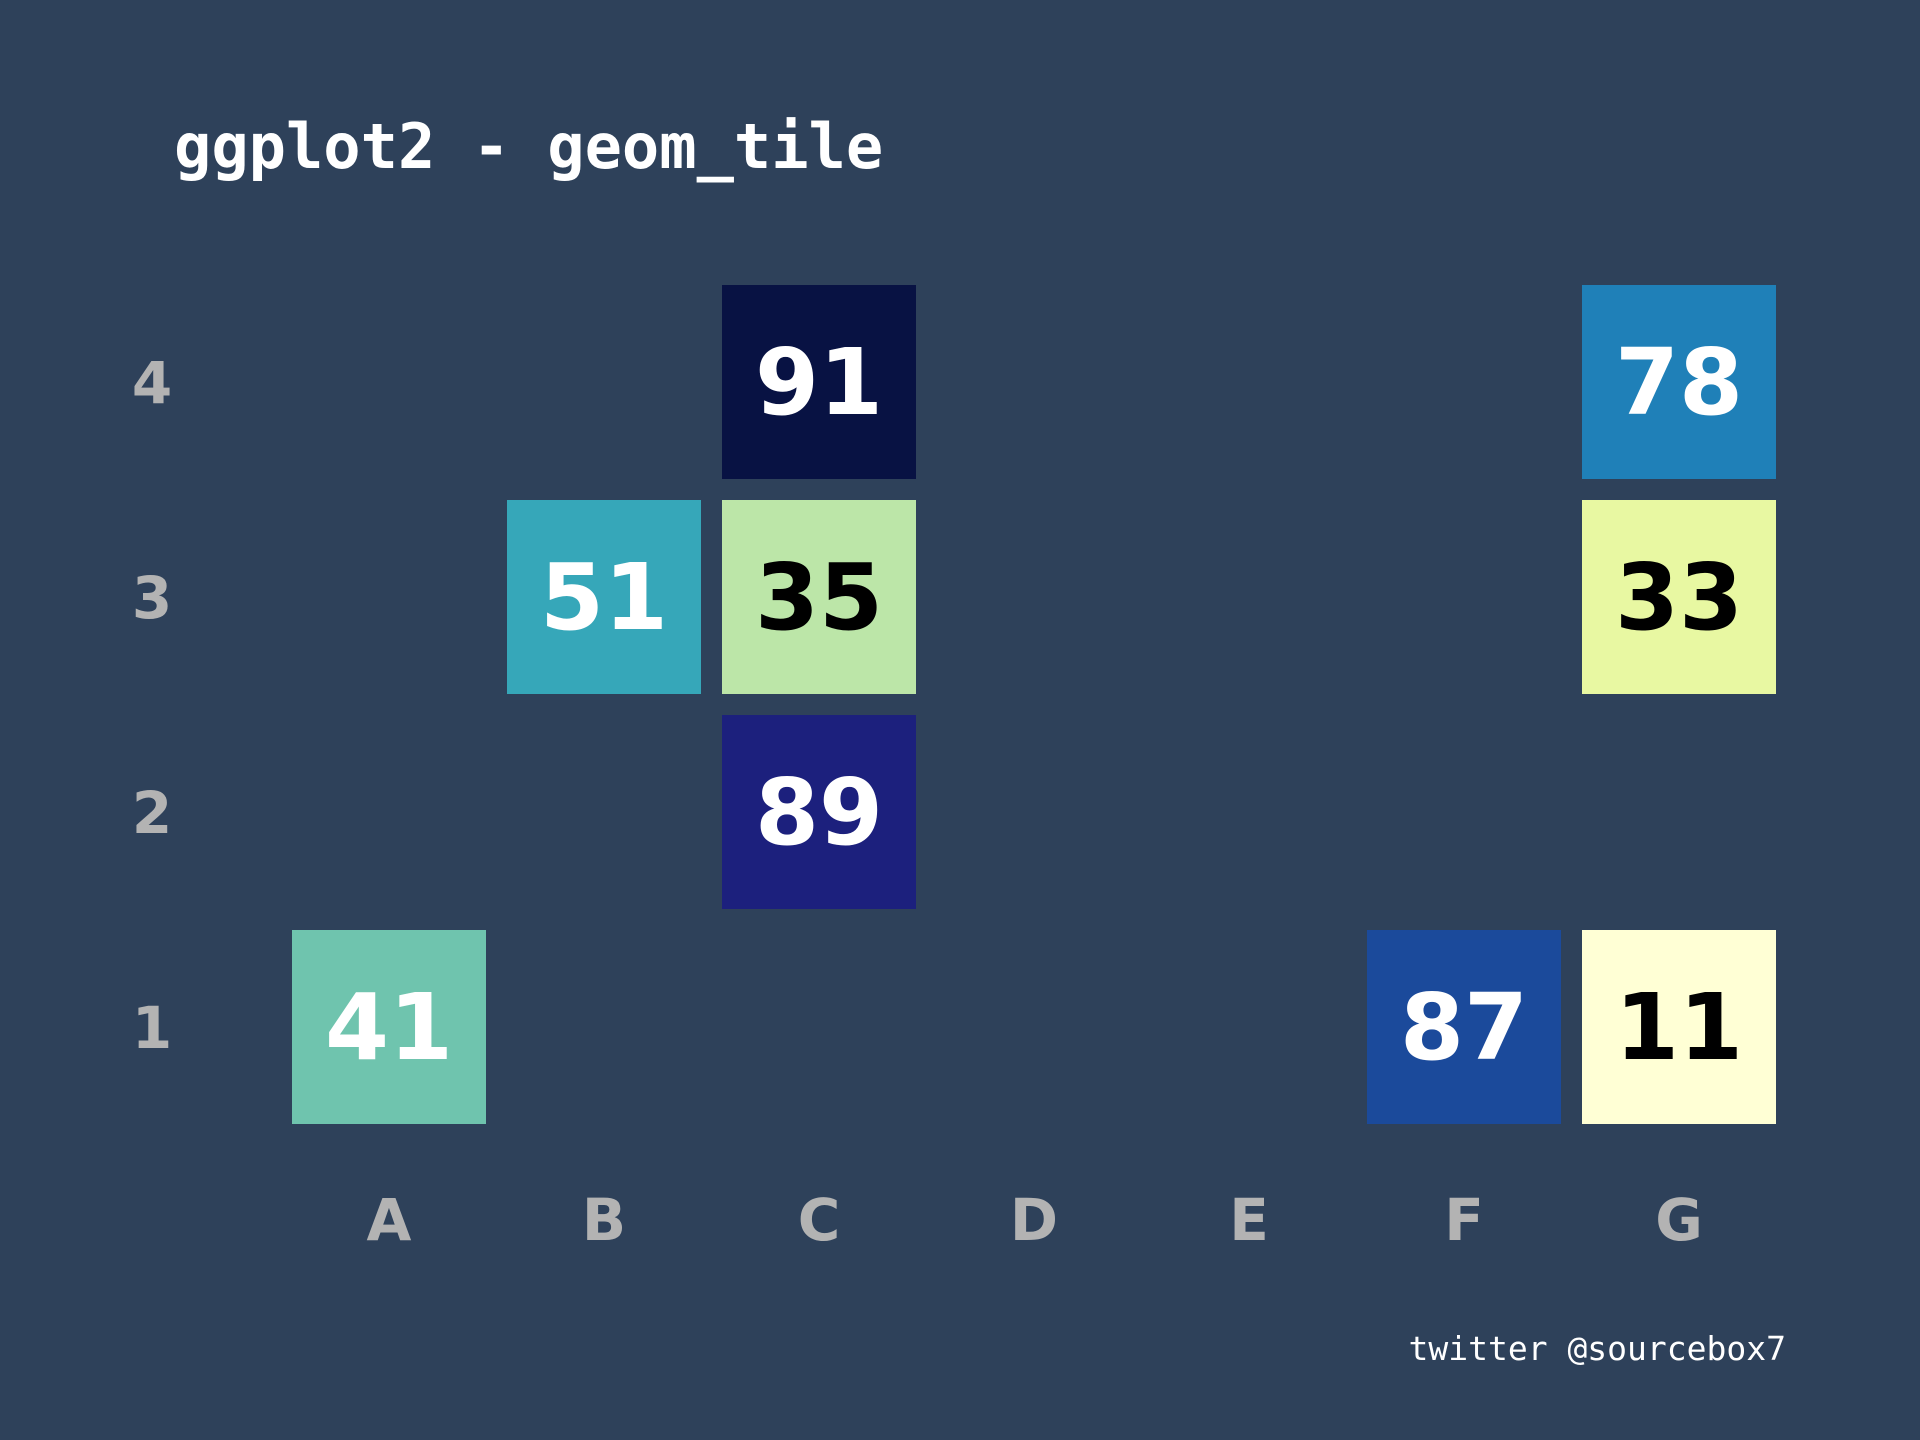 The width and height of the screenshot is (1920, 1440). I want to click on value-label-F1: 87, so click(1464, 1027).